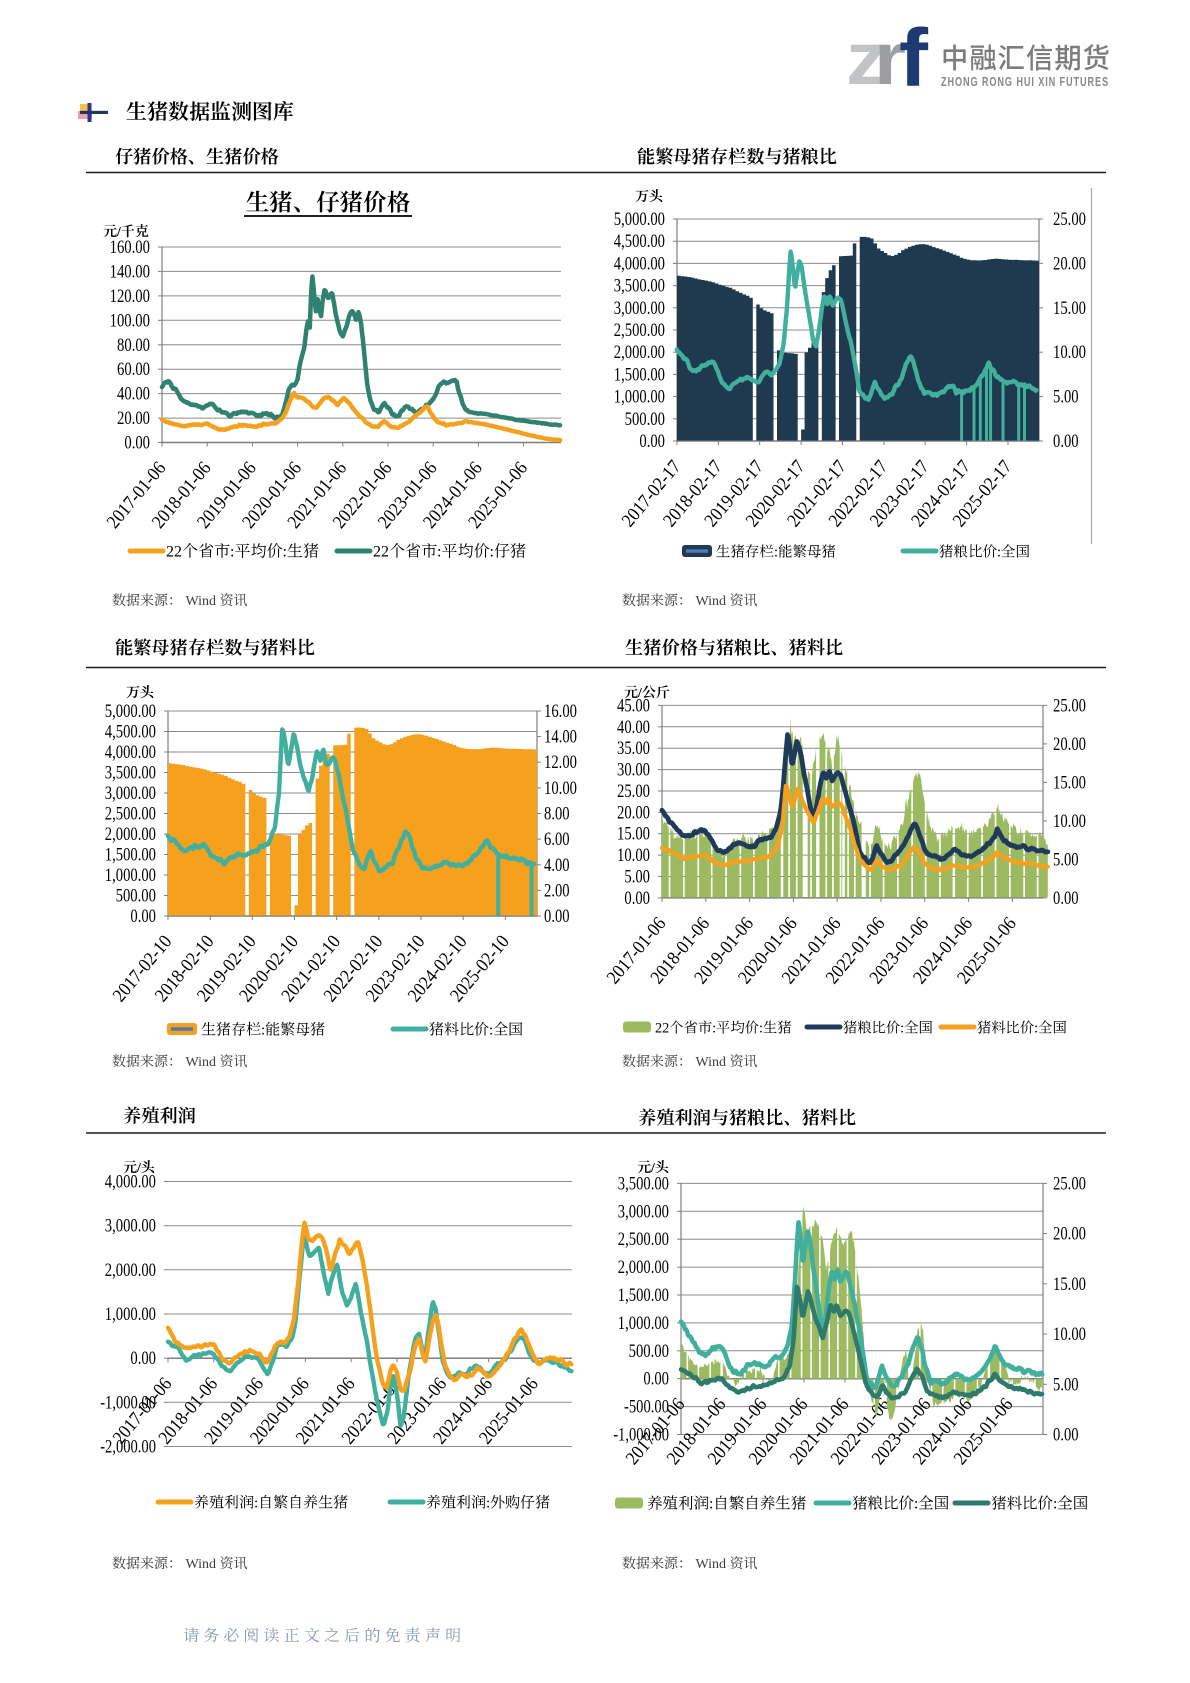  Describe the element at coordinates (888, 1028) in the screenshot. I see `svg-text: 猪粮比价:全国` at that location.